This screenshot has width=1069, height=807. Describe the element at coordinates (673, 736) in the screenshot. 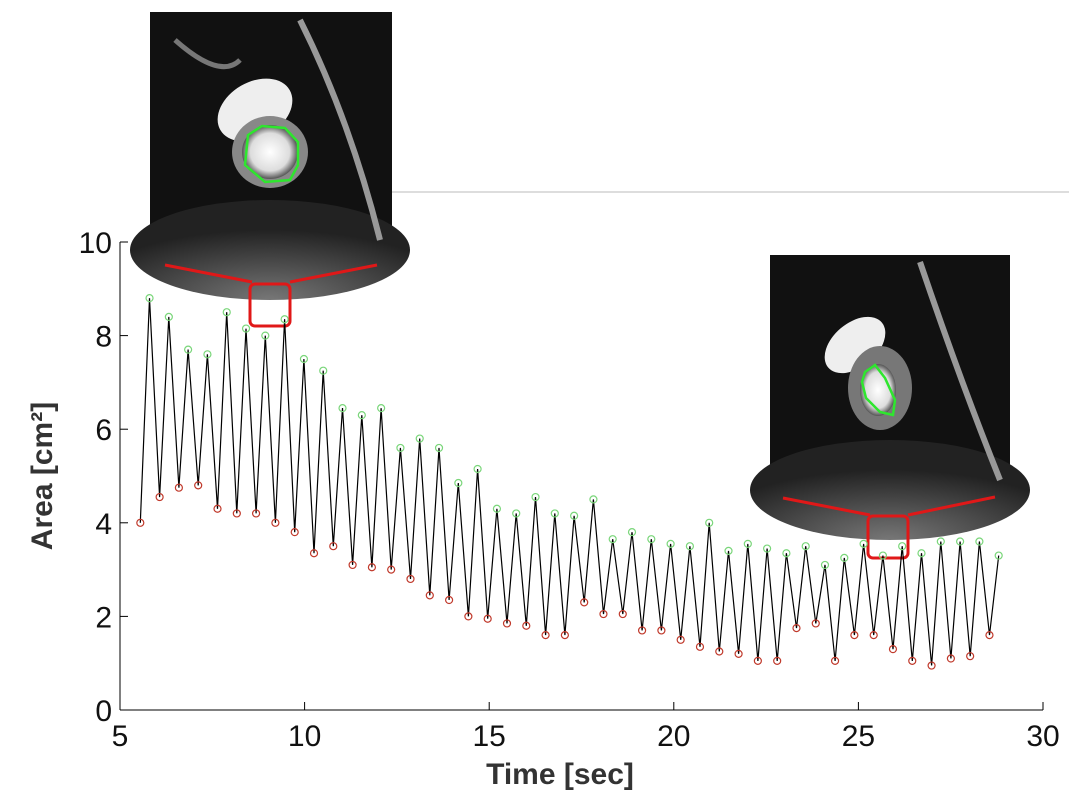

I see `x-tick-label: 20` at that location.